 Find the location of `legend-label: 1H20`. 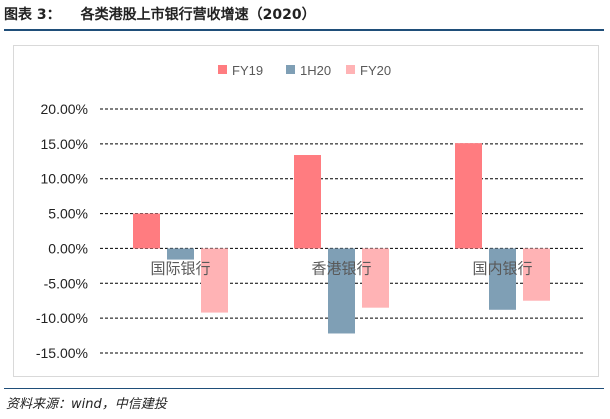

legend-label: 1H20 is located at coordinates (315, 70).